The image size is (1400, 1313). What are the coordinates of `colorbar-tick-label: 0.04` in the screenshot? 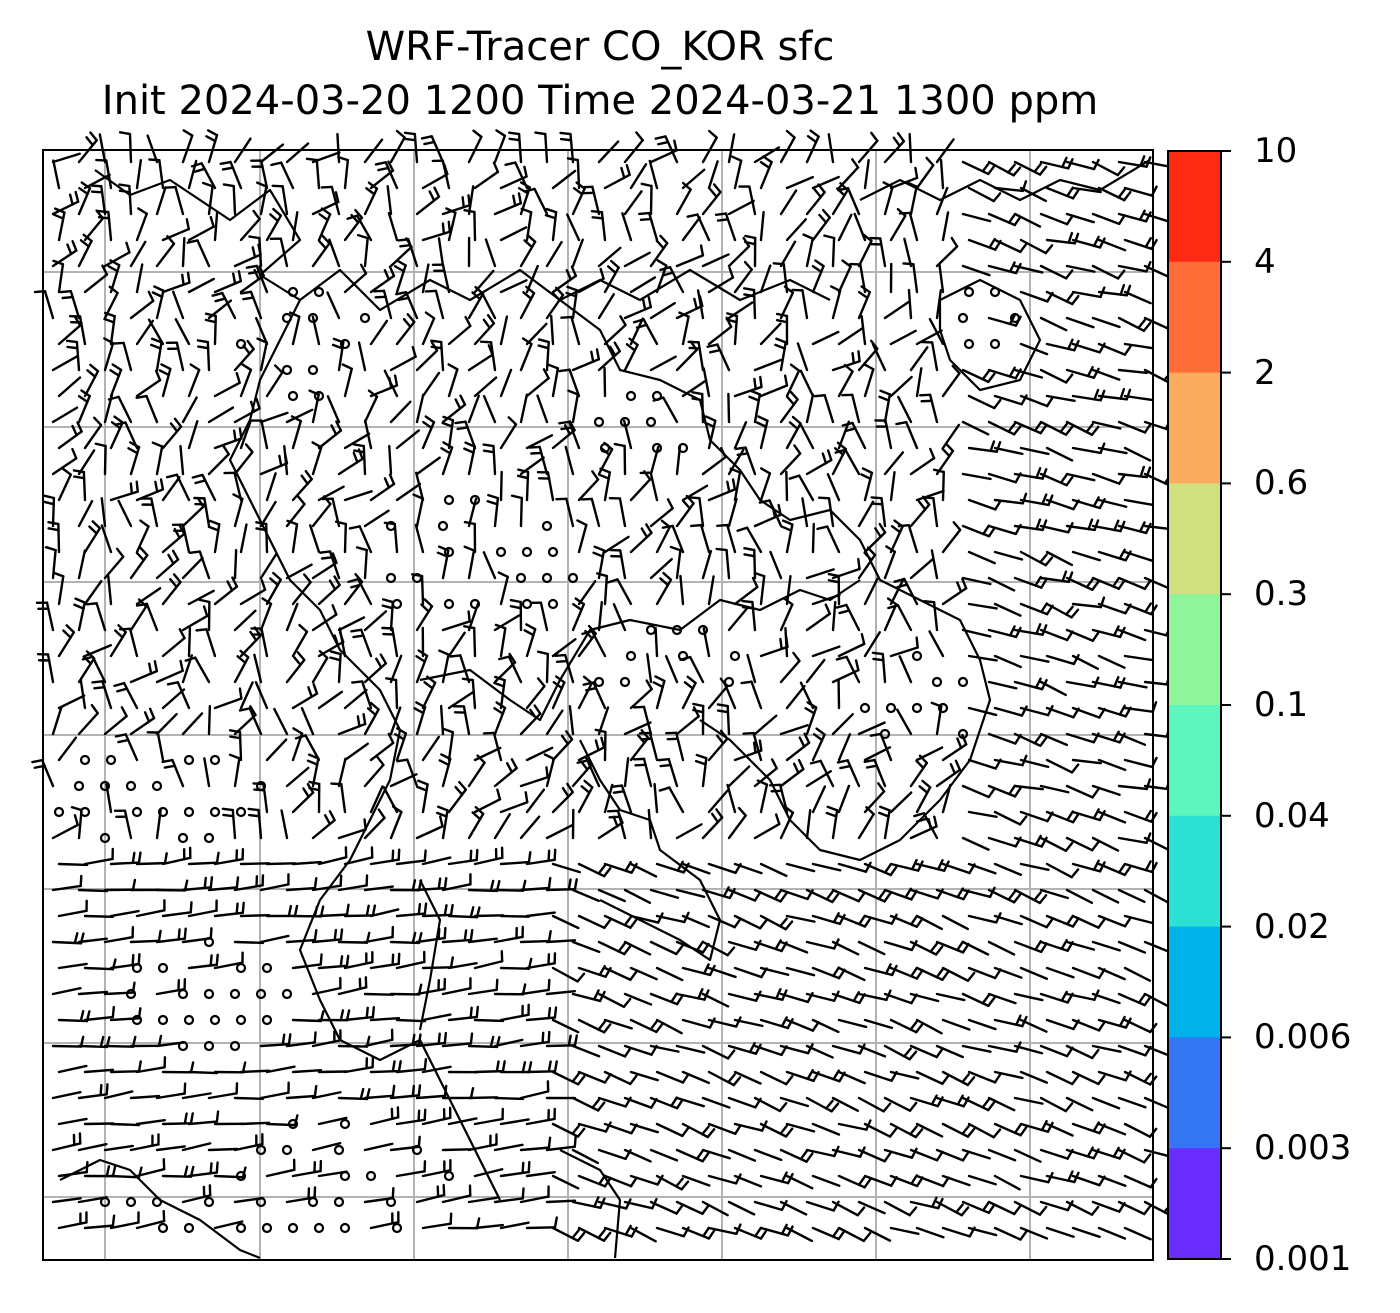 It's located at (1292, 815).